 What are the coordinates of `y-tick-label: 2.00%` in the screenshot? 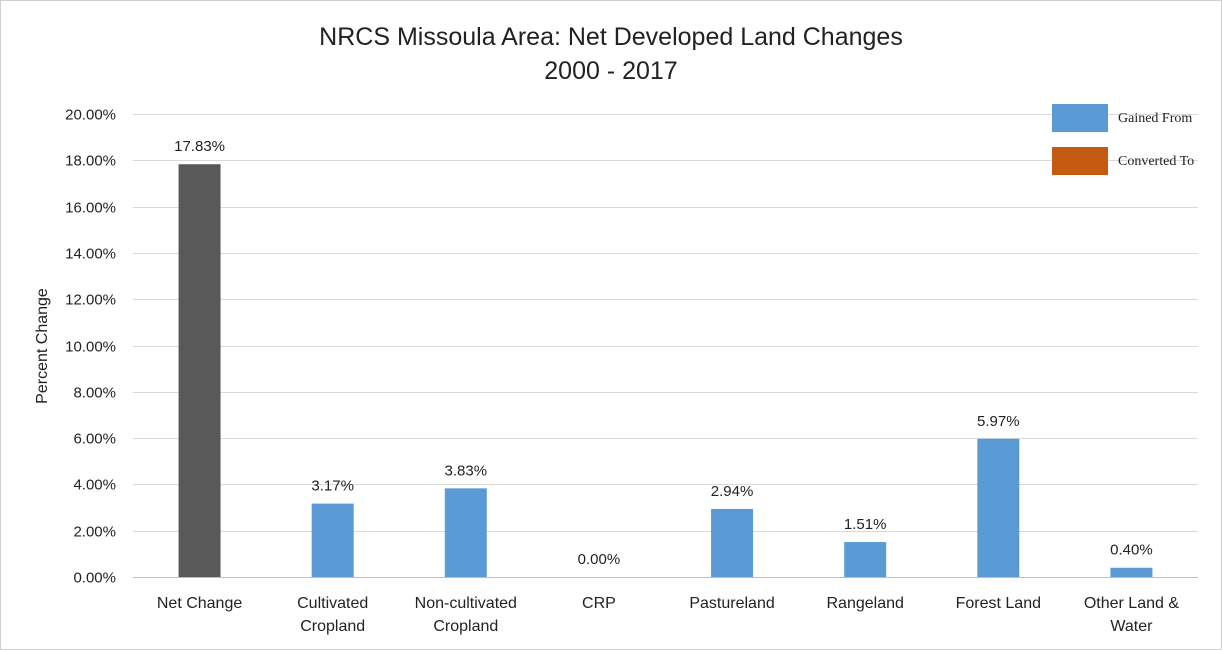 It's located at (94, 532).